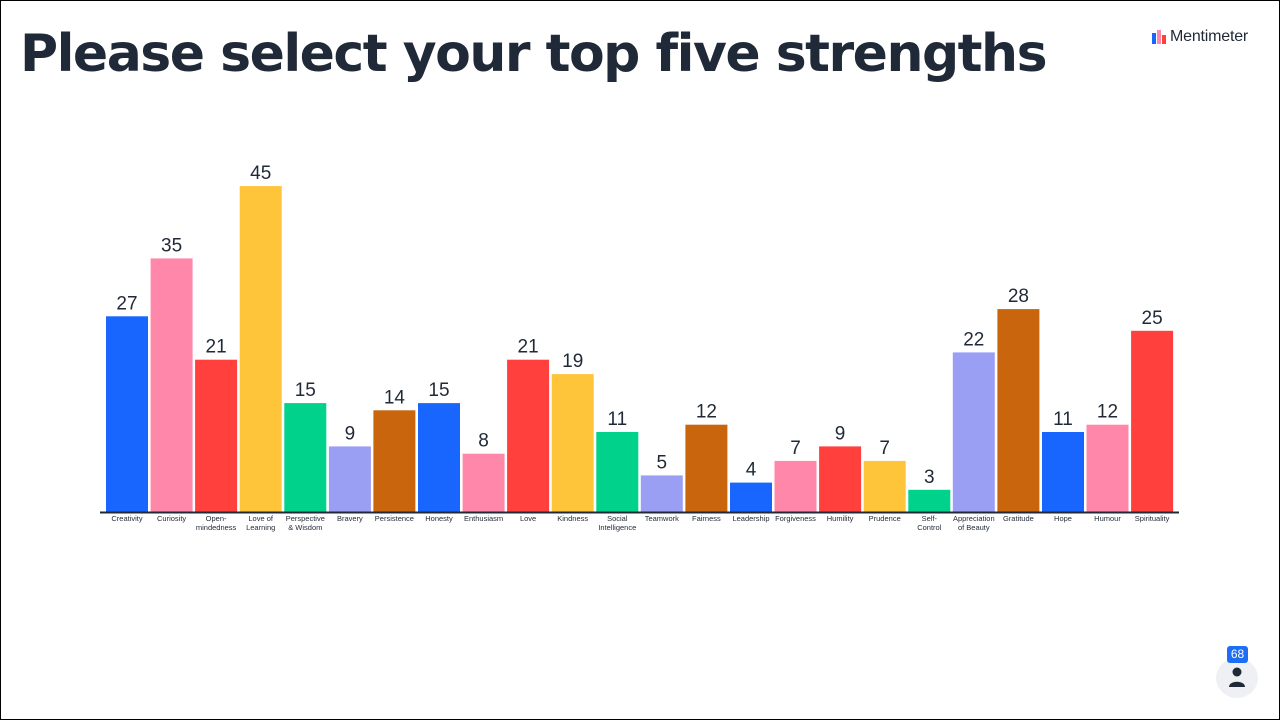  Describe the element at coordinates (260, 173) in the screenshot. I see `bar-value-label: 45` at that location.